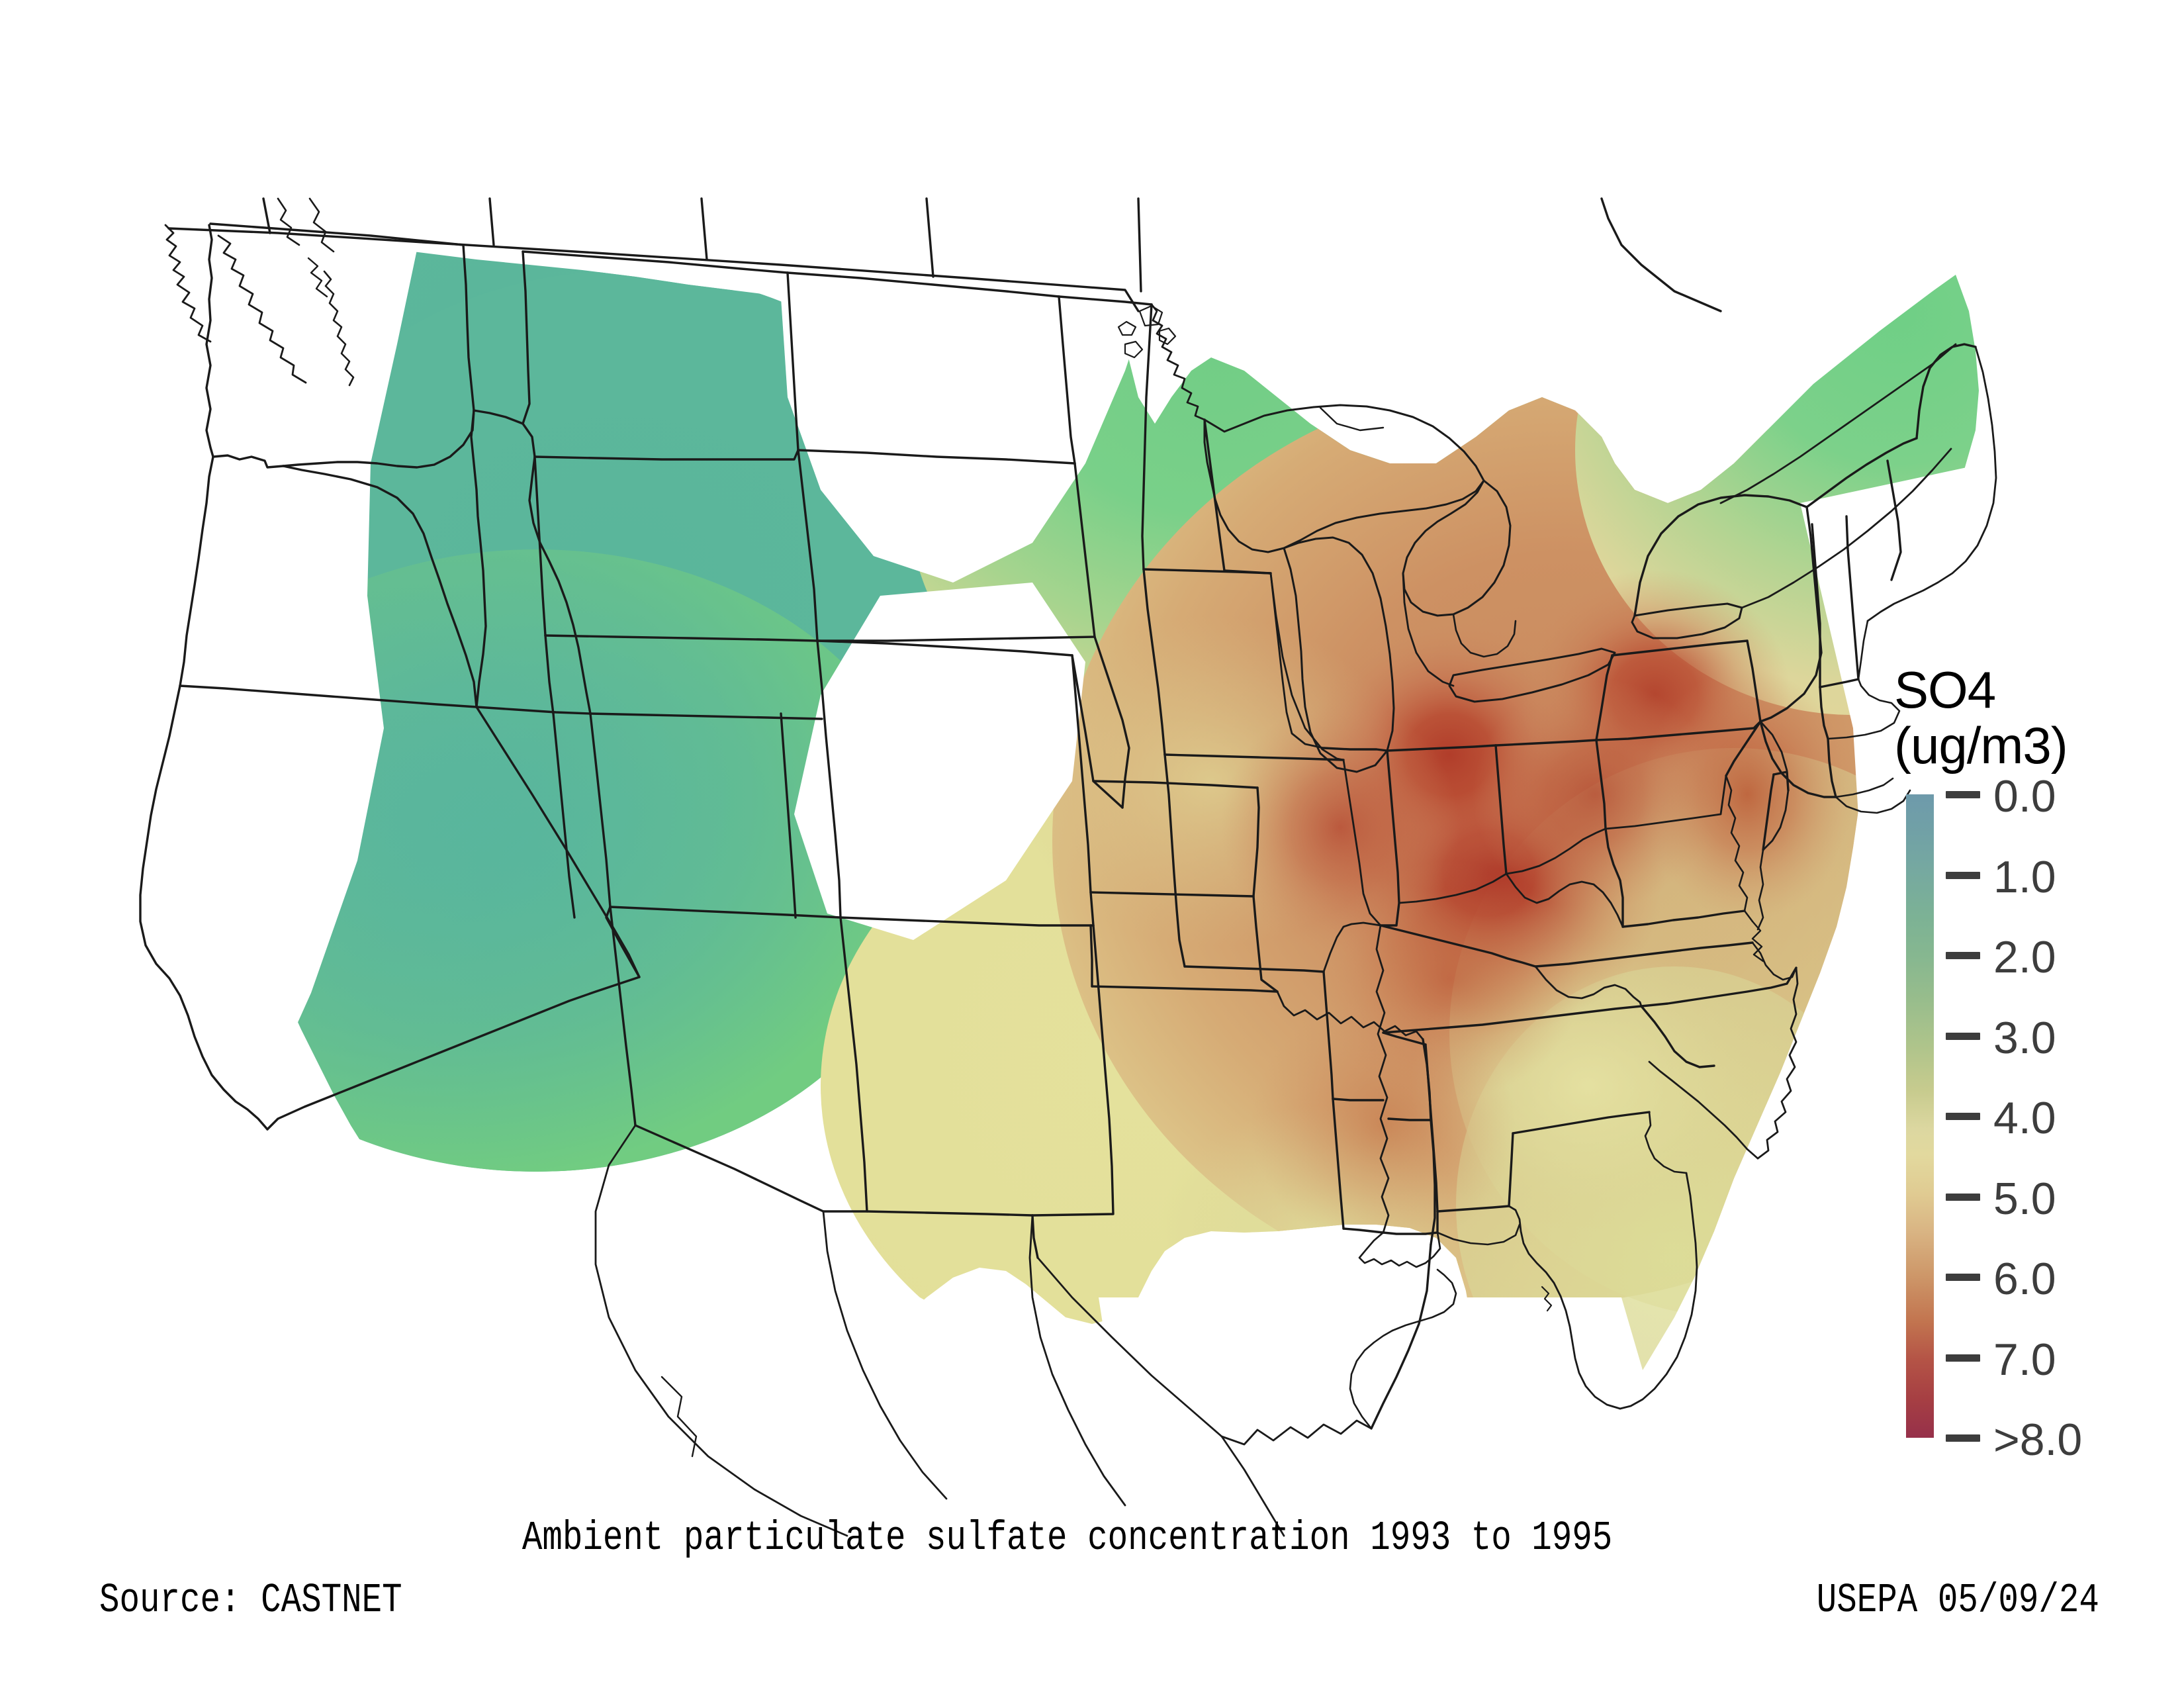  Describe the element at coordinates (845, 1064) in the screenshot. I see `state-arizona-newmexico` at that location.